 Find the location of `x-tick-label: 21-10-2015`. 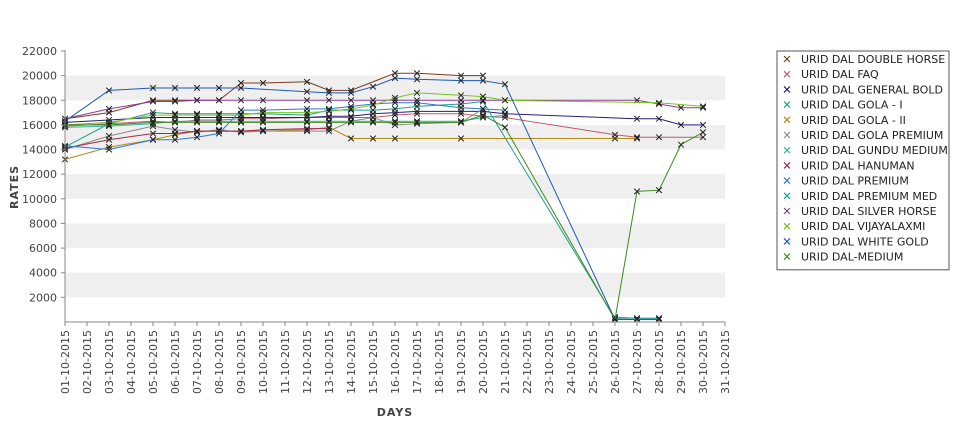

x-tick-label: 21-10-2015 is located at coordinates (505, 362).